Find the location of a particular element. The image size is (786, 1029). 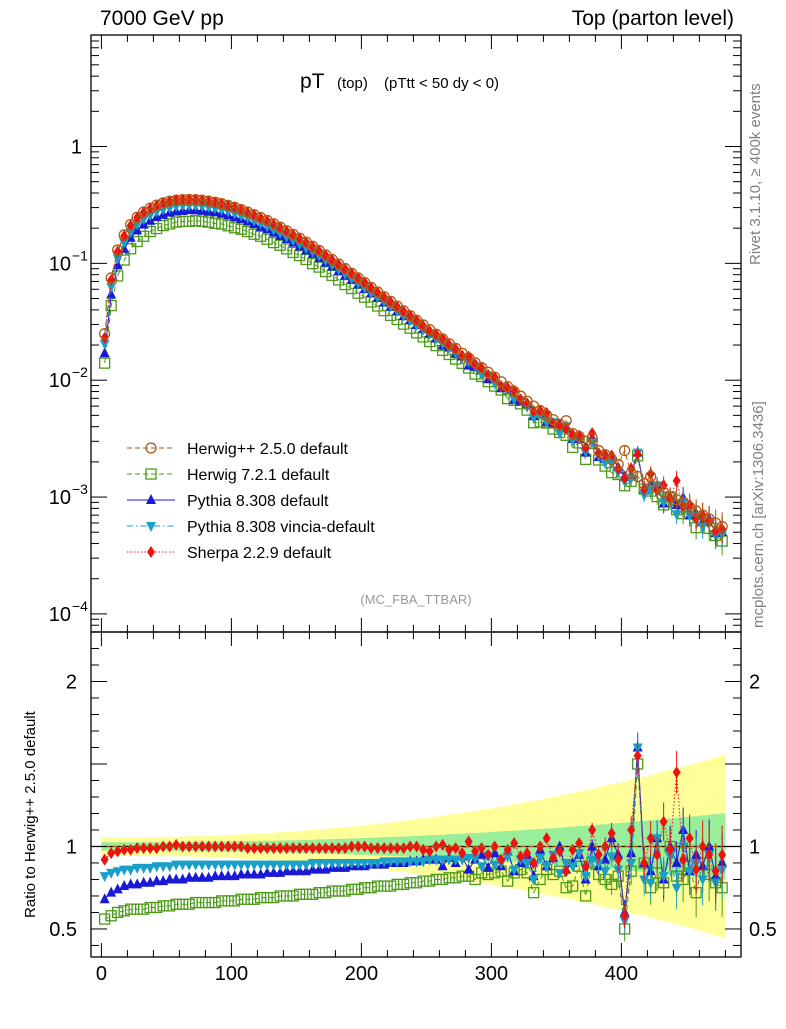

observable-label: Top (parton level) is located at coordinates (652, 18).